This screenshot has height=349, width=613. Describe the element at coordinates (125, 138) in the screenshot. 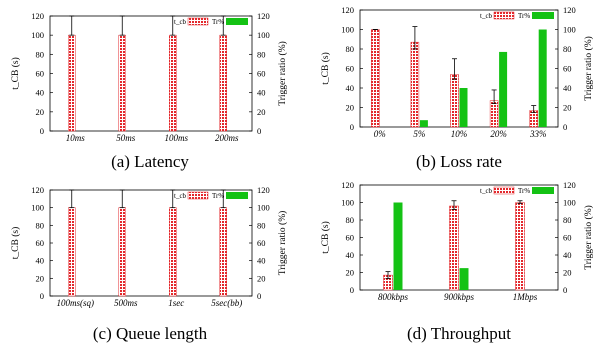

I see `x-tick-label: 50ms` at that location.